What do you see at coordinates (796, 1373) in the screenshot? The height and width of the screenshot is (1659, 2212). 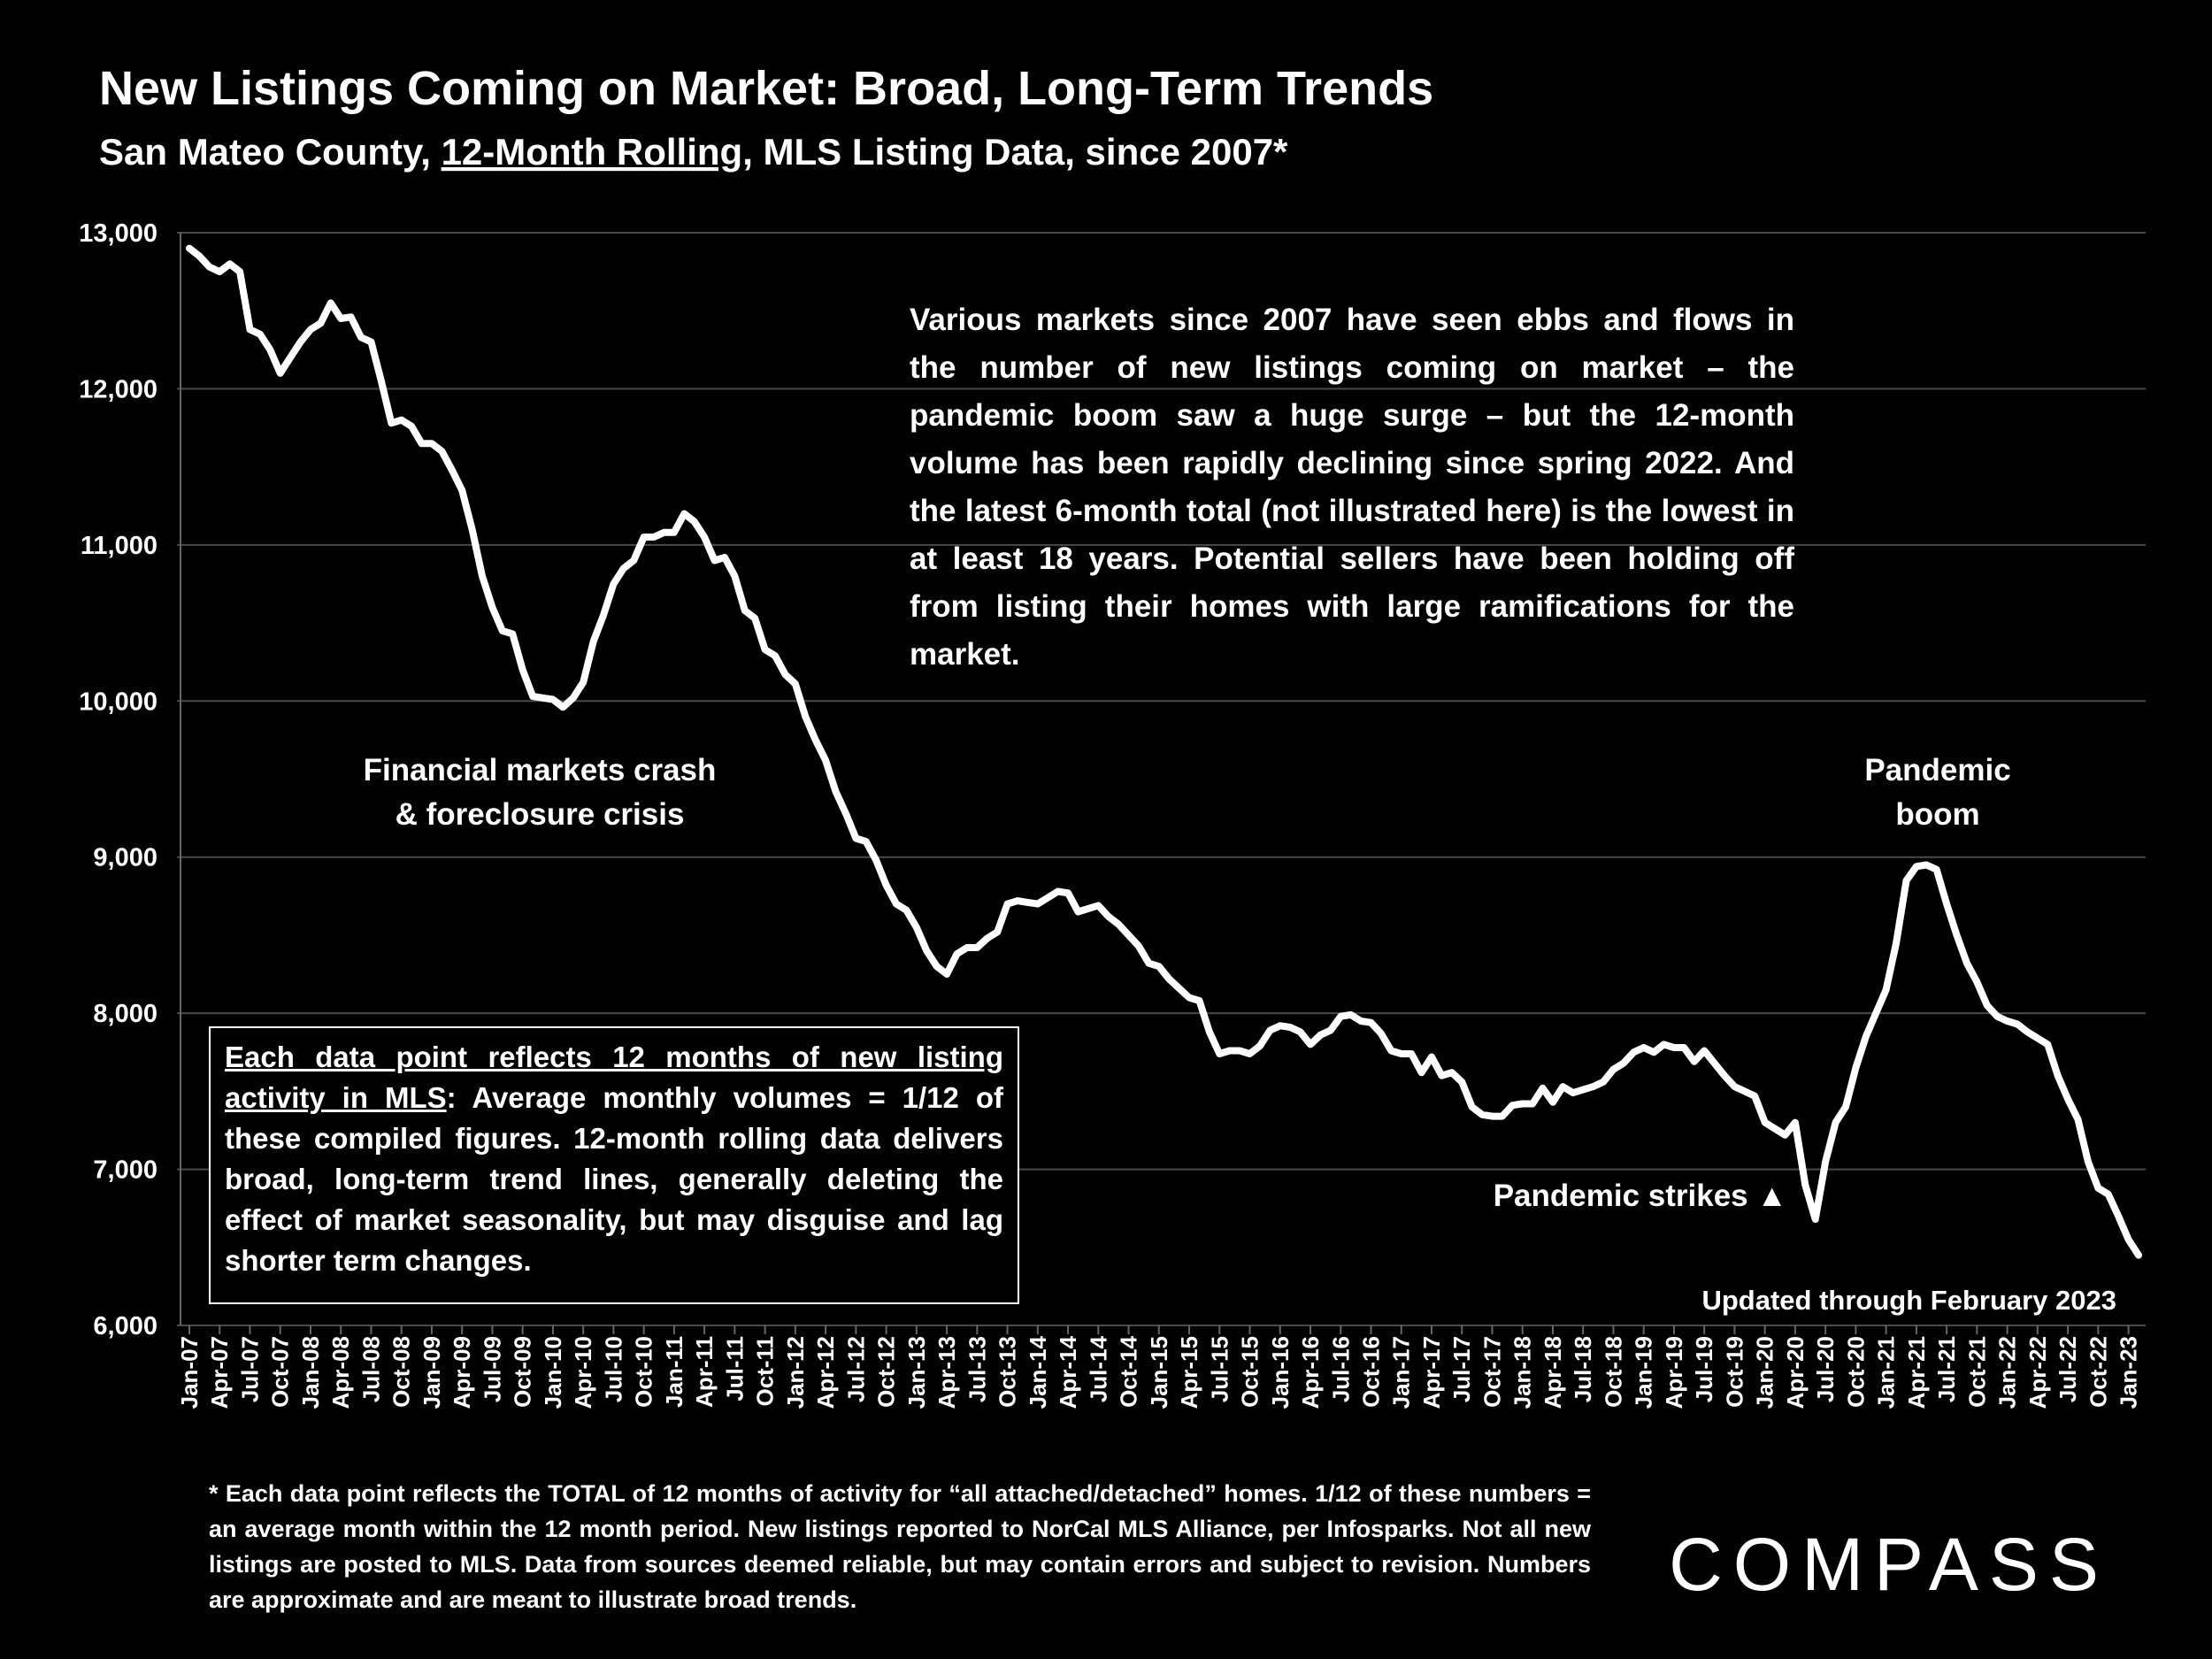 I see `x-tick-label: Jan-12` at bounding box center [796, 1373].